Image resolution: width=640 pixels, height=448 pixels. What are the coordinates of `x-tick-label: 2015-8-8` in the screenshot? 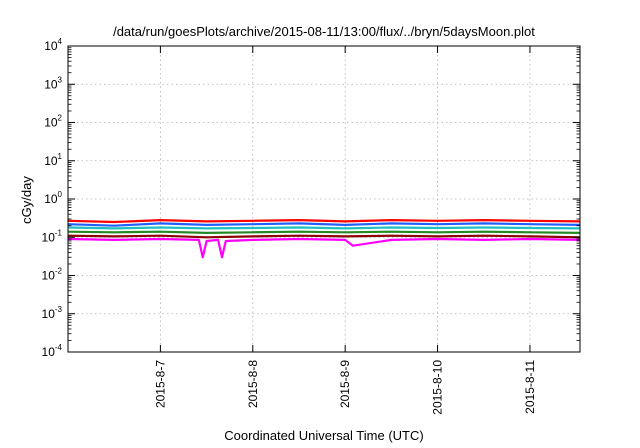 It's located at (253, 384).